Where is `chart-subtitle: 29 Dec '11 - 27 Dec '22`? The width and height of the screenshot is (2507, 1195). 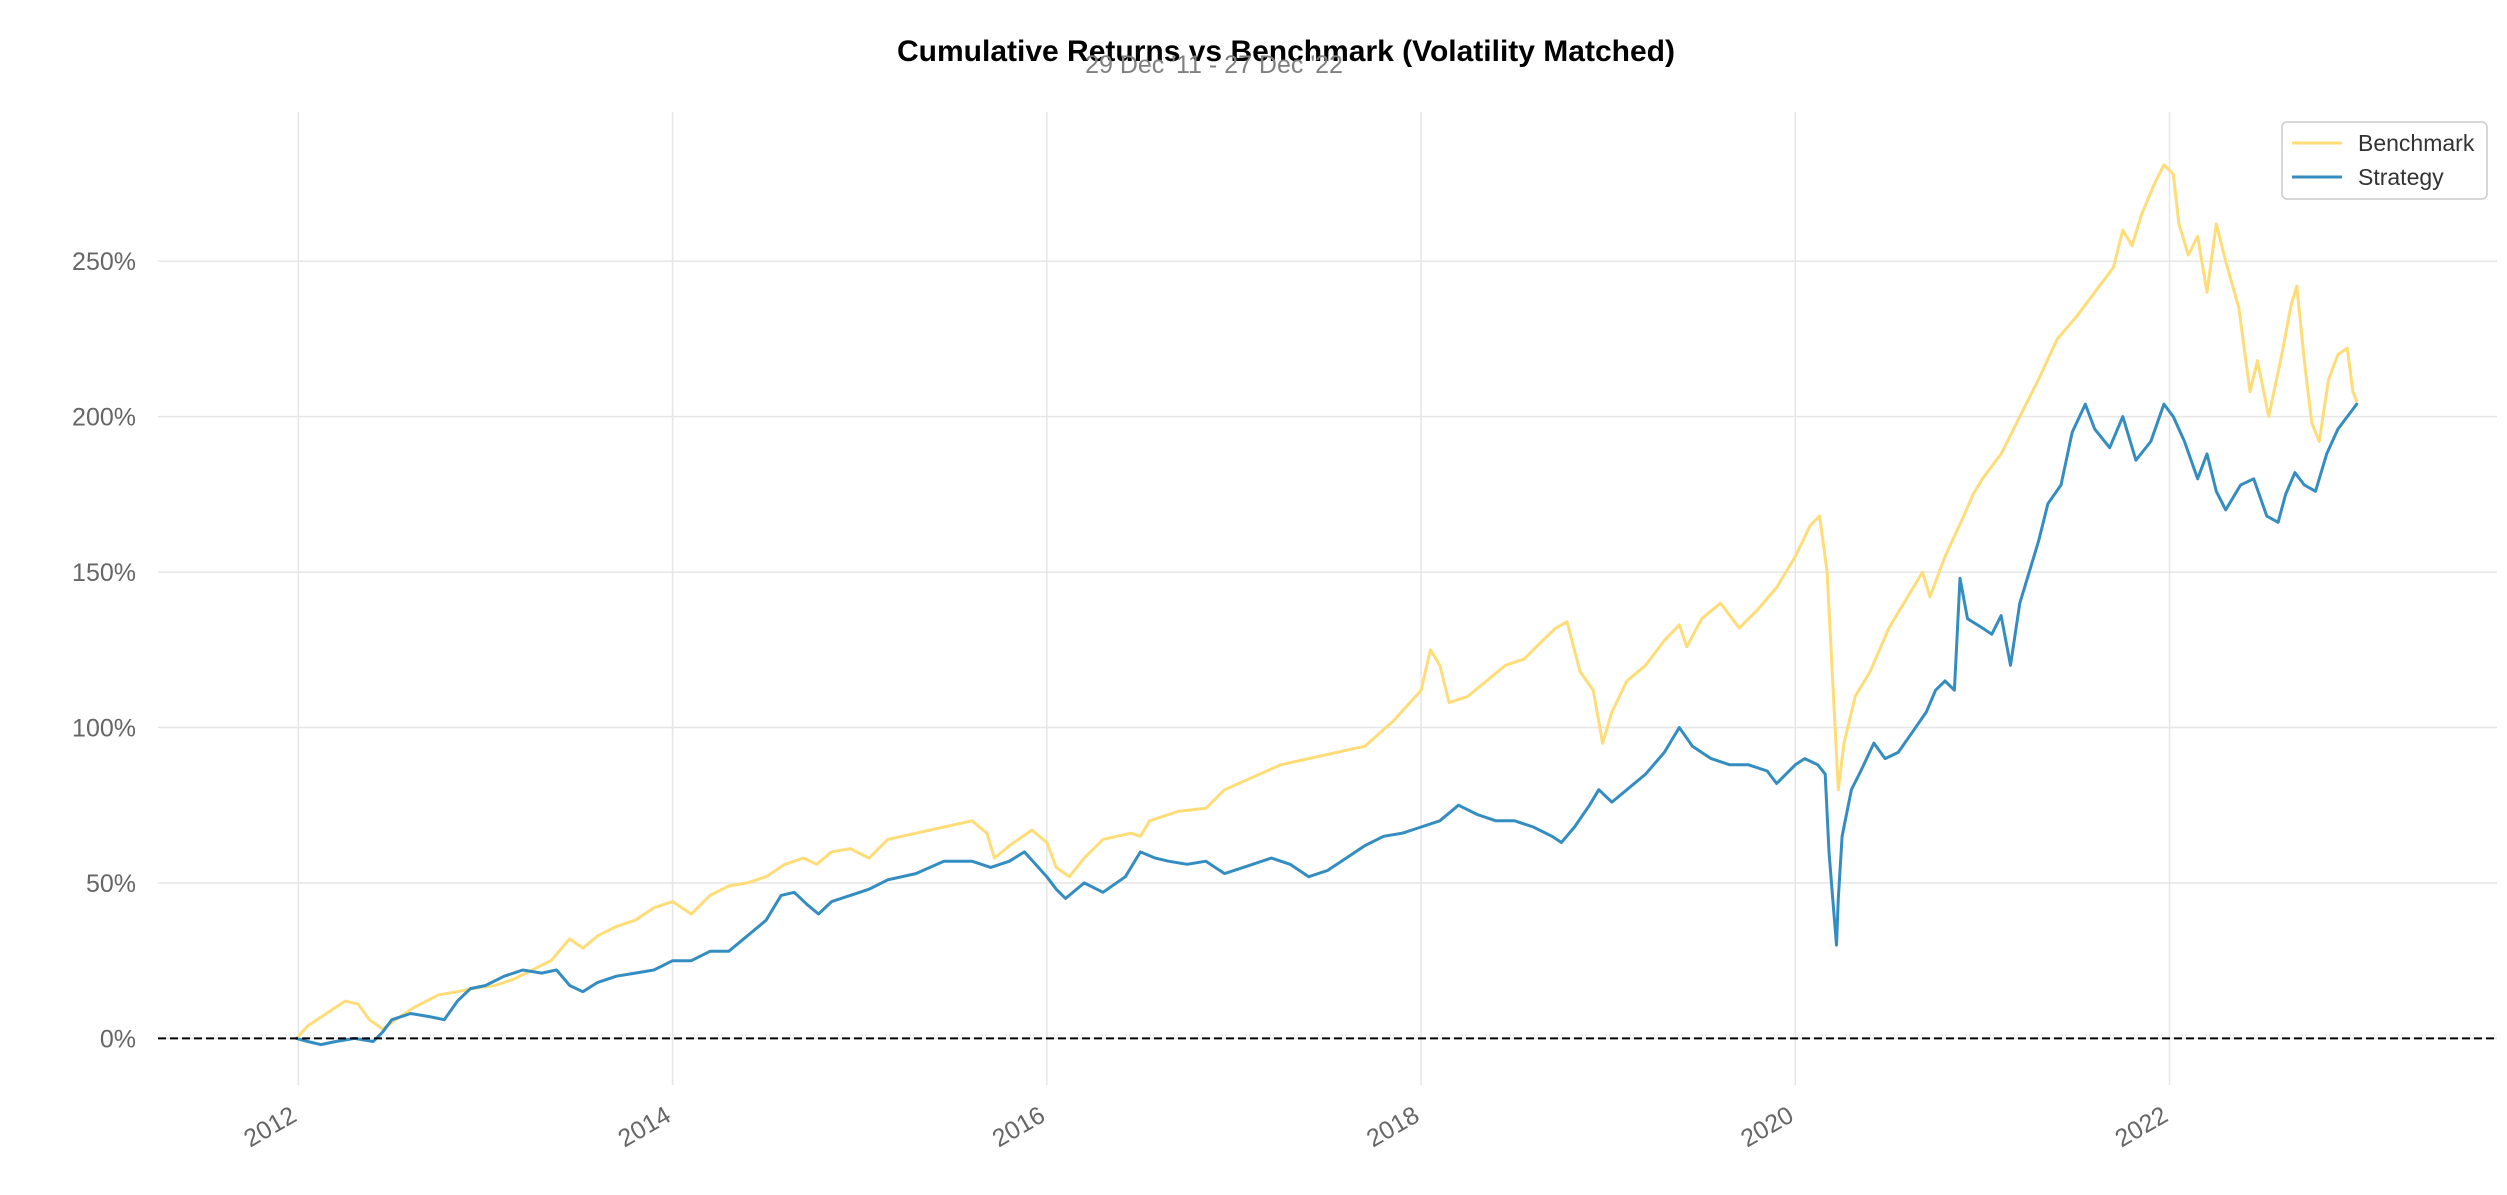
chart-subtitle: 29 Dec '11 - 27 Dec '22 is located at coordinates (1214, 65).